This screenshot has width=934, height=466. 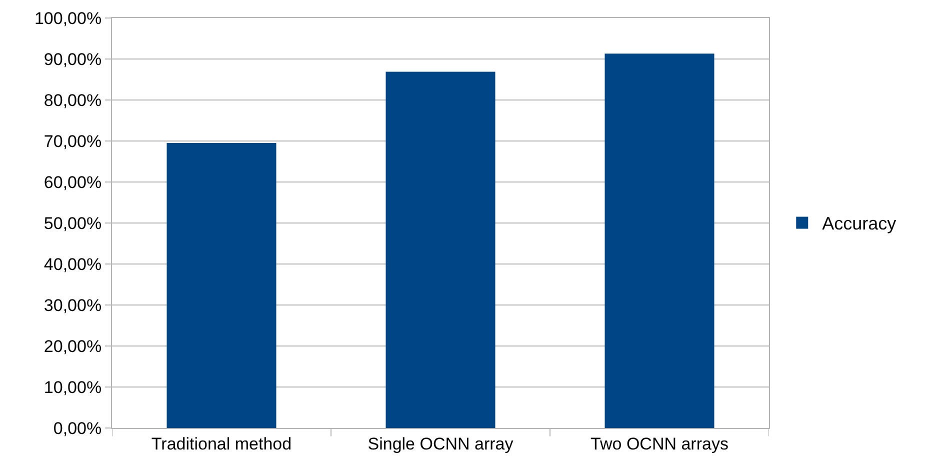 What do you see at coordinates (441, 444) in the screenshot?
I see `x-tick-label: Single OCNN array` at bounding box center [441, 444].